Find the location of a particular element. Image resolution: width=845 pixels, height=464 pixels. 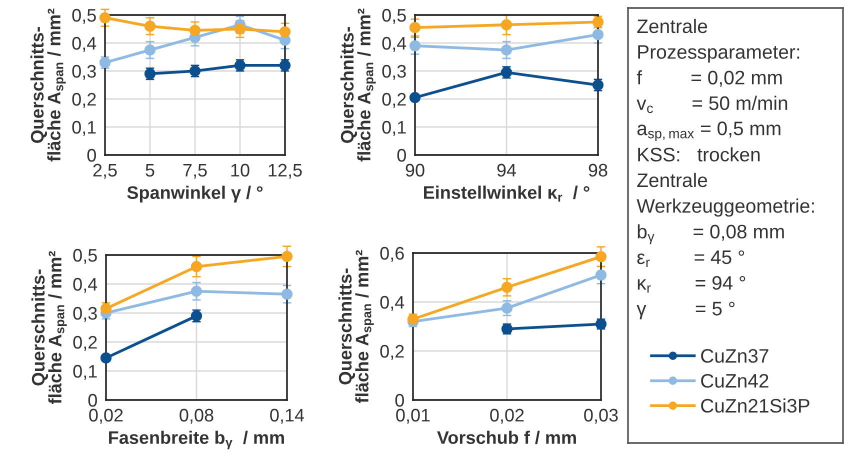

x-tick-label: 12,5 is located at coordinates (285, 171).